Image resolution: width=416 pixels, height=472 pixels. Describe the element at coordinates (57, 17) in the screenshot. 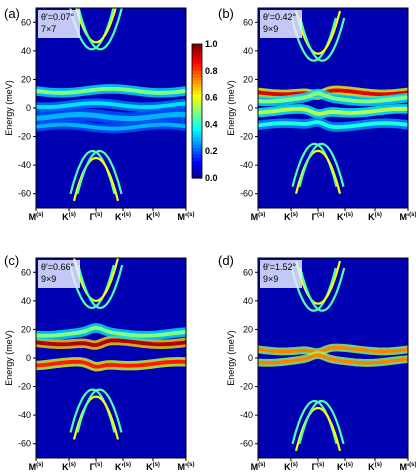

I see `annotation-text: θ'=0.07°` at that location.